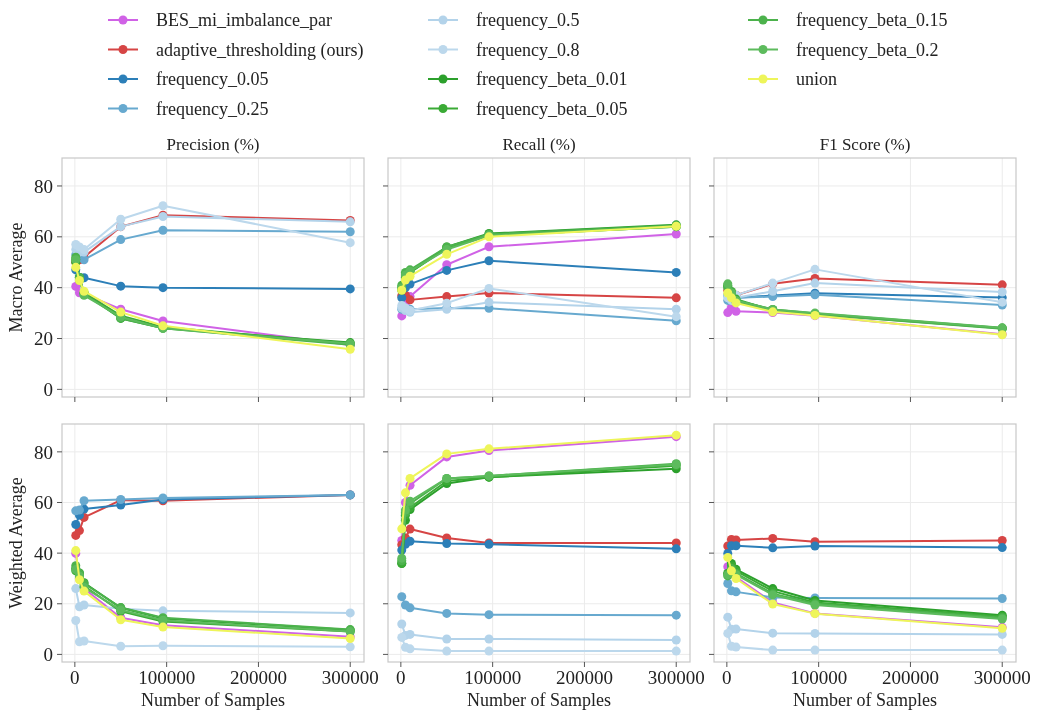 This screenshot has height=717, width=1052. I want to click on legend-label: adaptive_thresholding (ours), so click(260, 50).